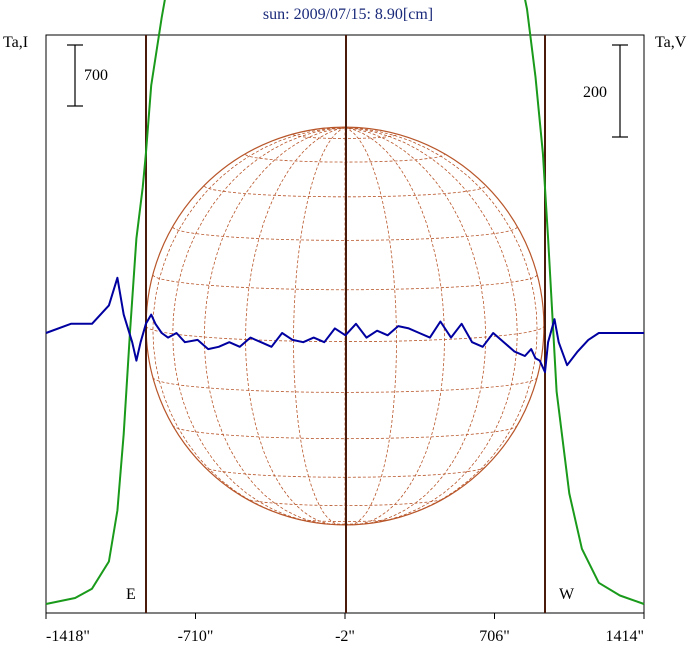  I want to click on polarization-scale-bar: 200, so click(605, 91).